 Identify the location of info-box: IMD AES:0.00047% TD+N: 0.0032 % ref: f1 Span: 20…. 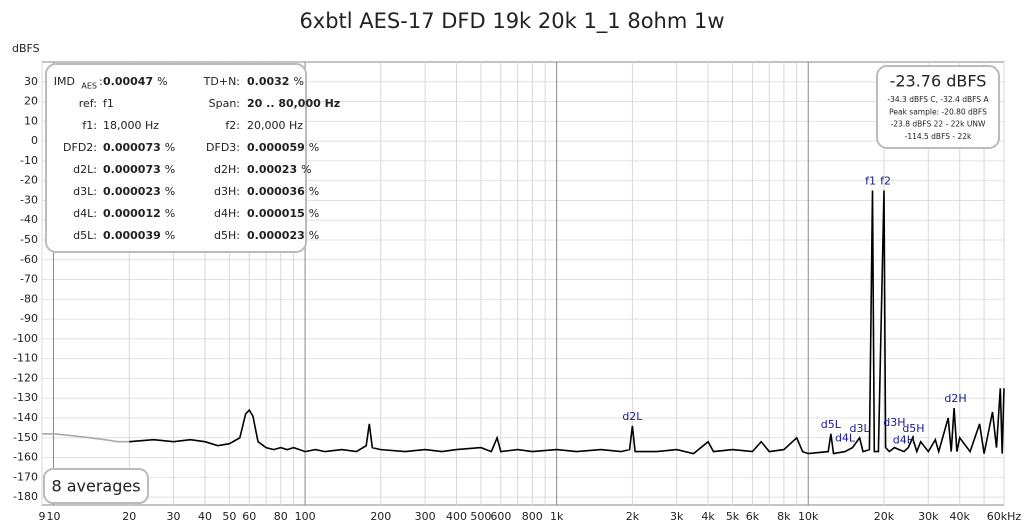
(192, 158).